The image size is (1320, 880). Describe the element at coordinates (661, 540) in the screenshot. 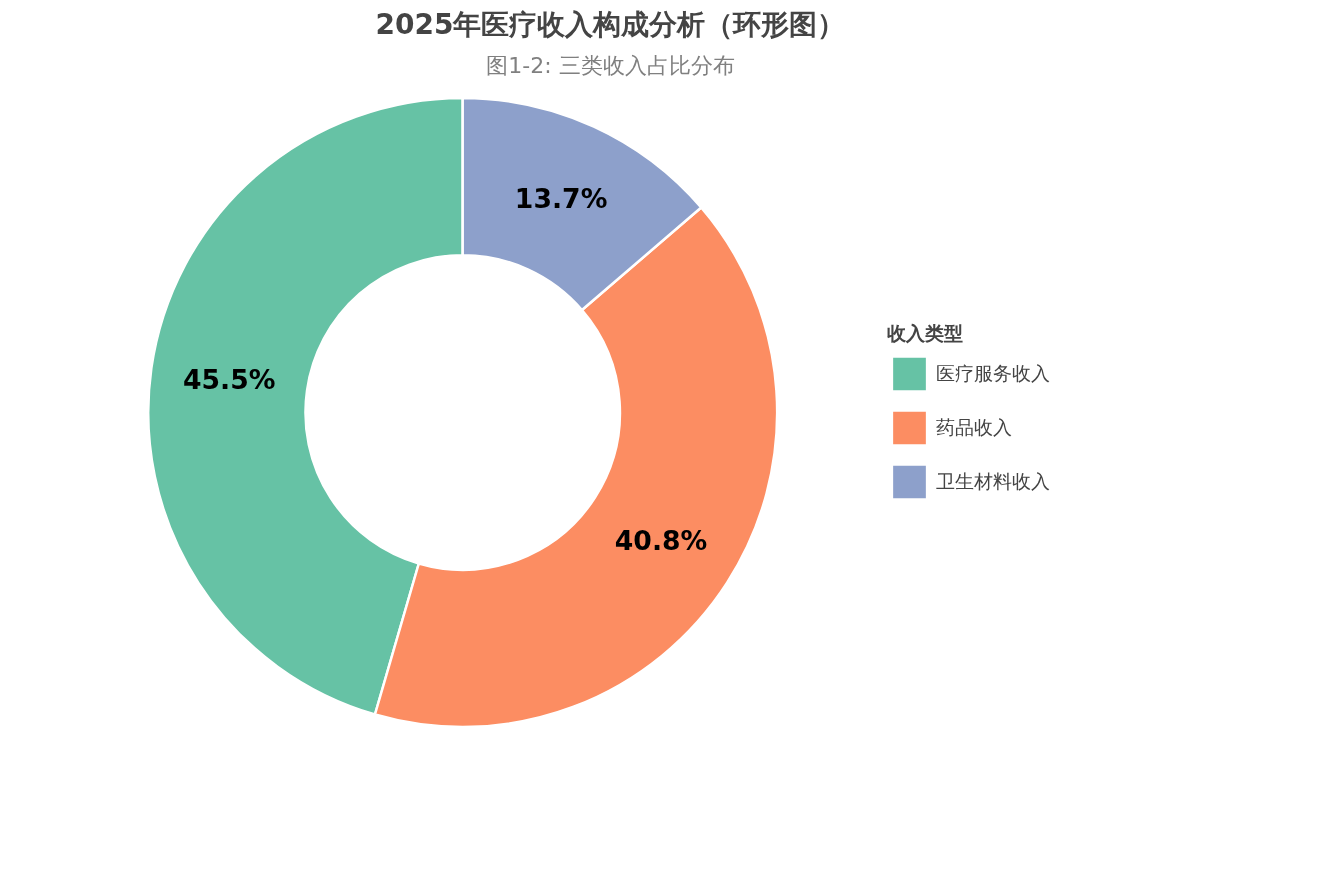

I see `data-label: 40.8%` at that location.